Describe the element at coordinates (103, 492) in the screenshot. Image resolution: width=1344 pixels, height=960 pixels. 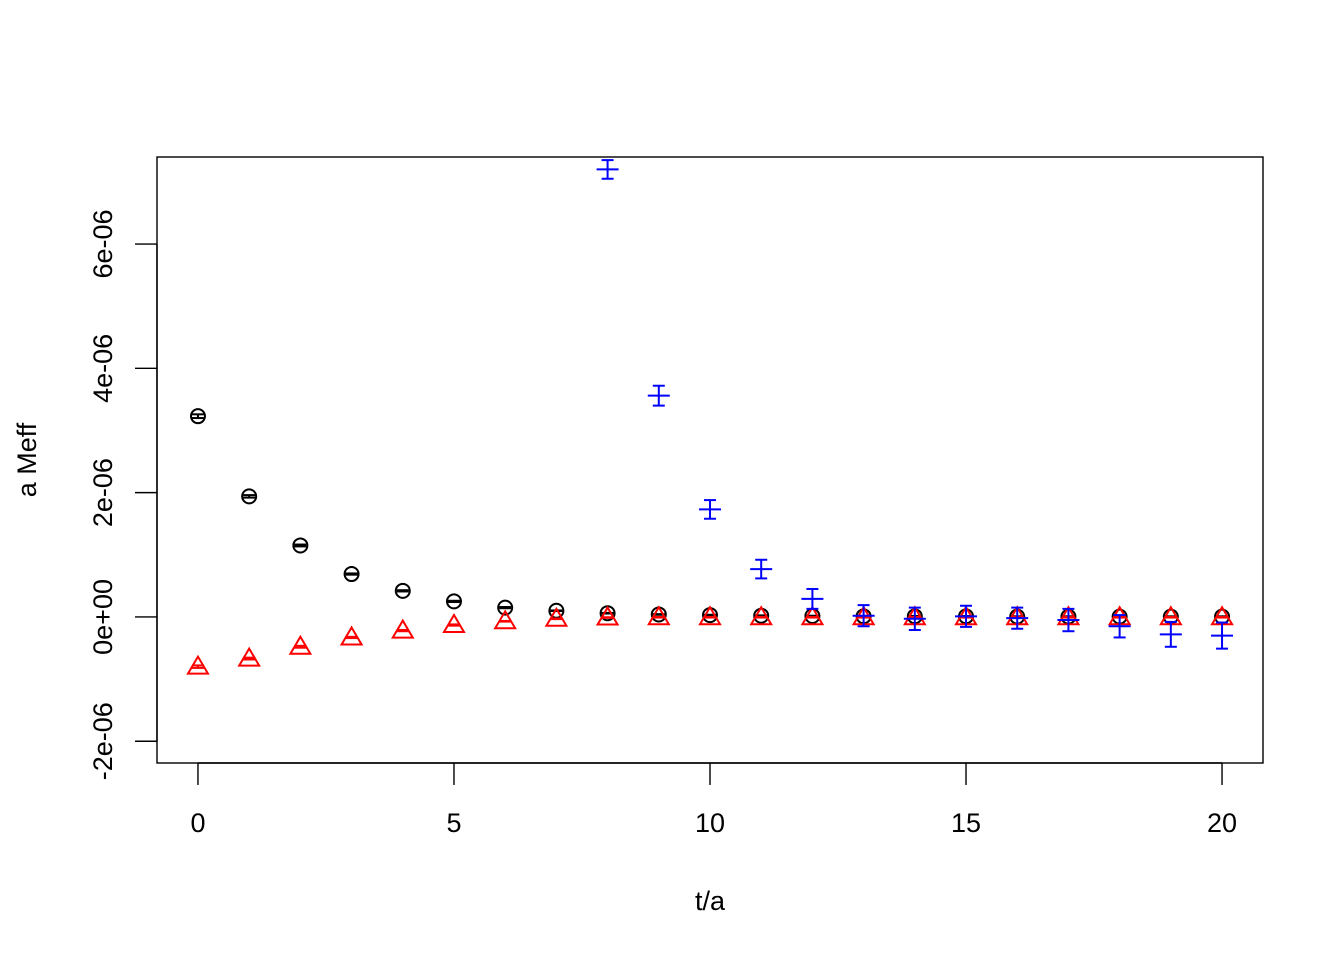
I see `y-tick-label: 2e-06` at that location.